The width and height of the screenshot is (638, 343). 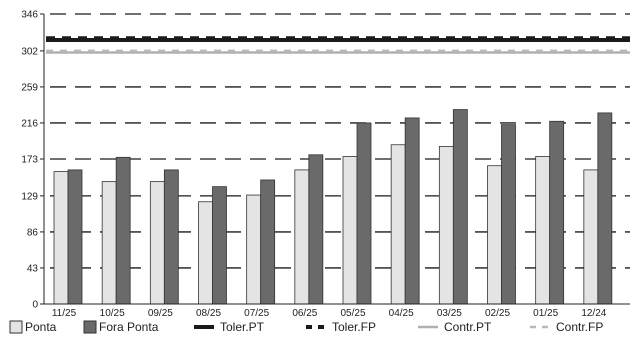 I want to click on y-tick-label: 43, so click(x=33, y=268).